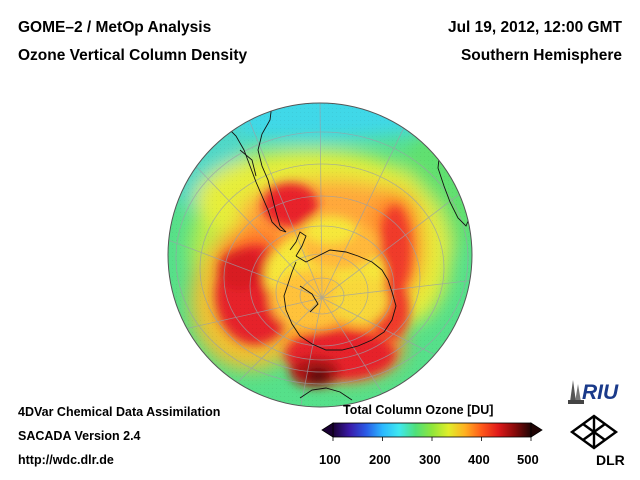 Image resolution: width=640 pixels, height=480 pixels. I want to click on dlr-emblem-icon, so click(594, 432).